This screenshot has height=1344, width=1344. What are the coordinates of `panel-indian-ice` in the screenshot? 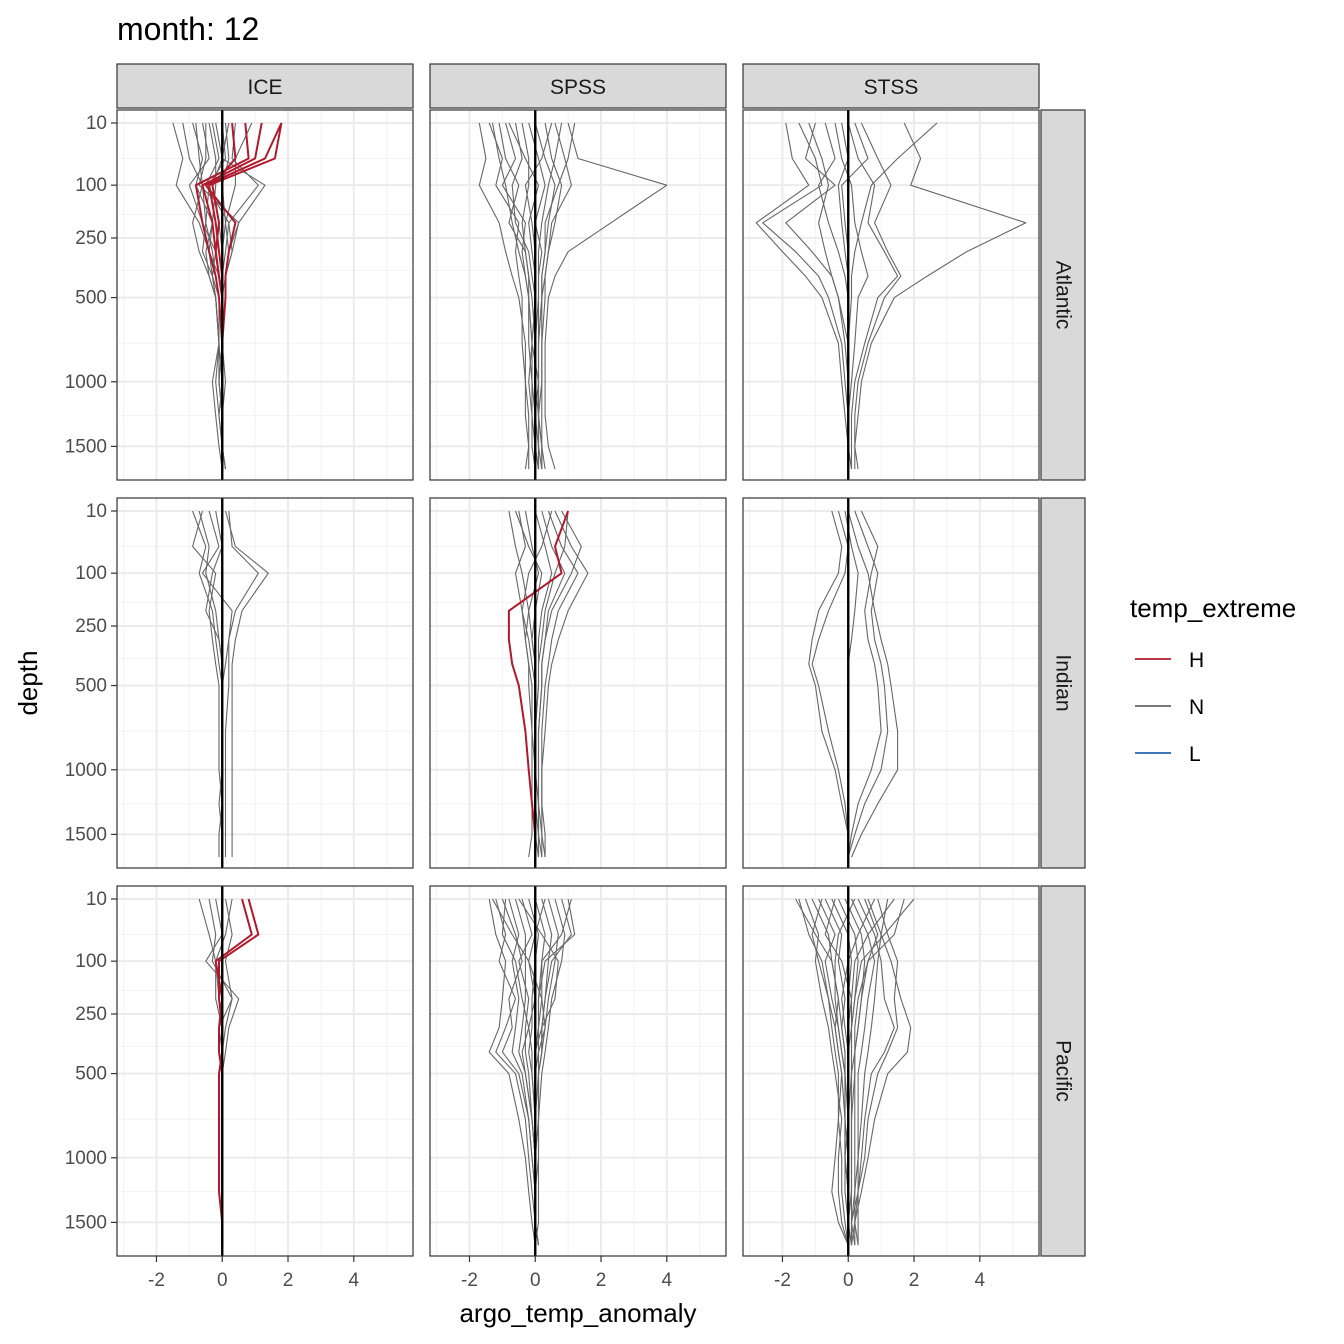 It's located at (265, 683).